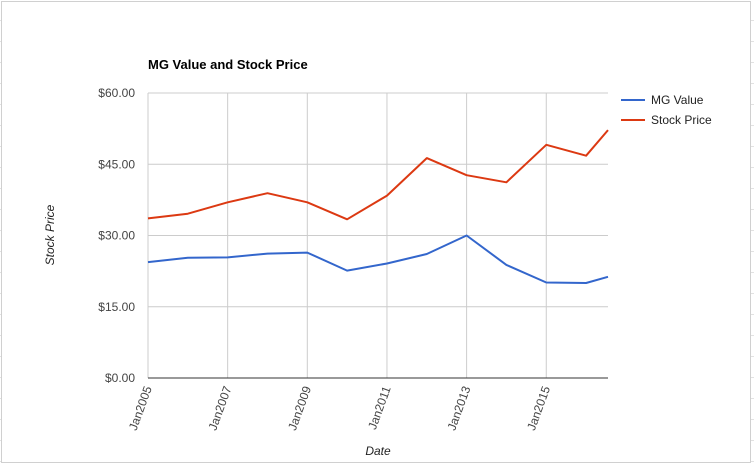 The height and width of the screenshot is (472, 754). What do you see at coordinates (220, 408) in the screenshot?
I see `x-tick-label: Jan2007` at bounding box center [220, 408].